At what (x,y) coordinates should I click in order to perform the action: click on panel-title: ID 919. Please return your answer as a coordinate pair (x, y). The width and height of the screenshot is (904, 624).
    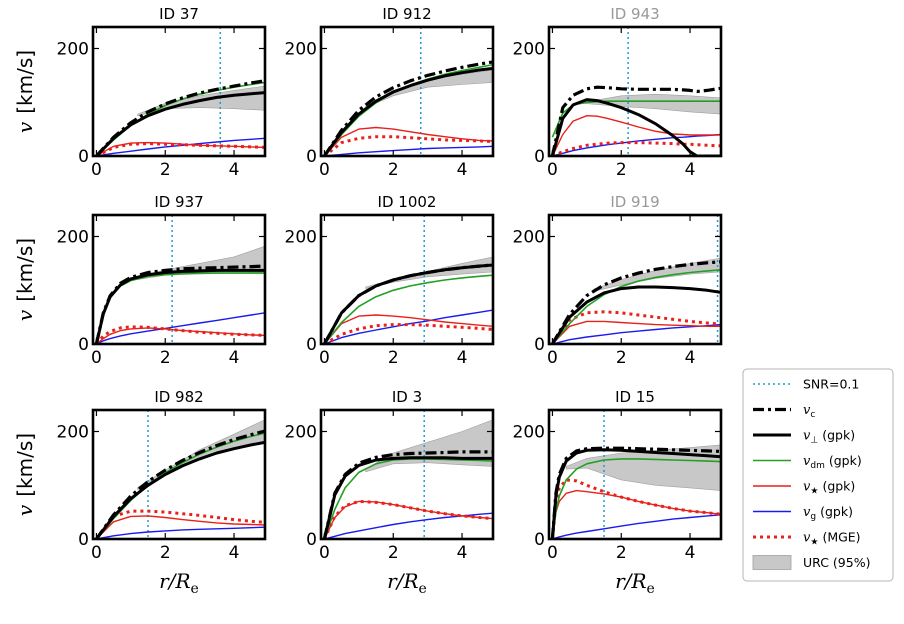
    Looking at the image, I should click on (634, 202).